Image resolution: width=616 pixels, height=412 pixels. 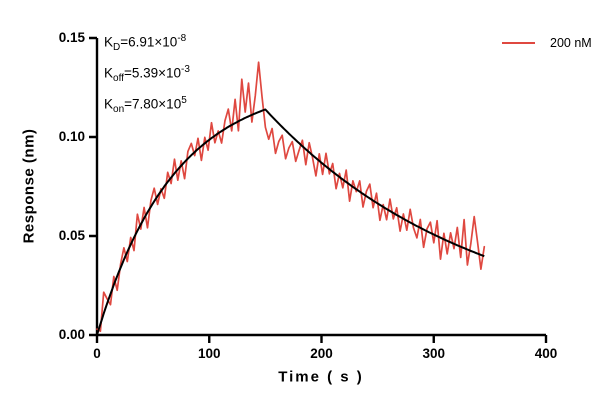 What do you see at coordinates (321, 353) in the screenshot?
I see `x-tick-200: 200` at bounding box center [321, 353].